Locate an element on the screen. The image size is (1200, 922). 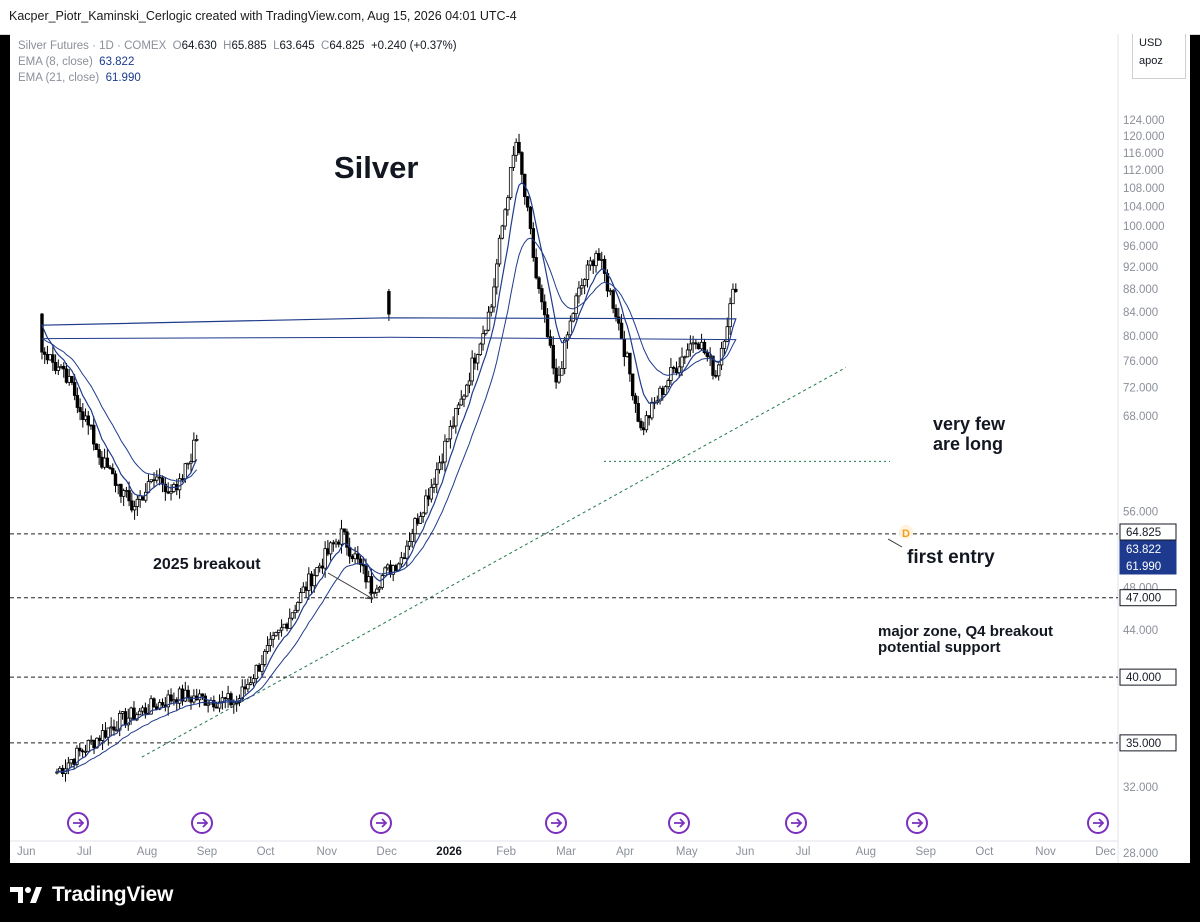
price-tag-label: 61.990 is located at coordinates (1143, 567).